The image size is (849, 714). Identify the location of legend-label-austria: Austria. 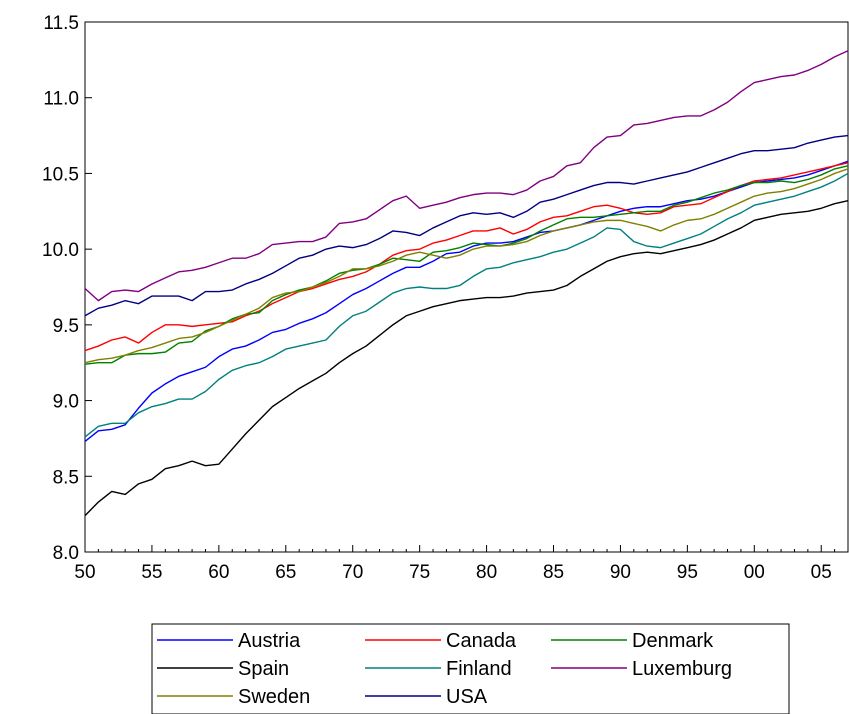
(269, 641).